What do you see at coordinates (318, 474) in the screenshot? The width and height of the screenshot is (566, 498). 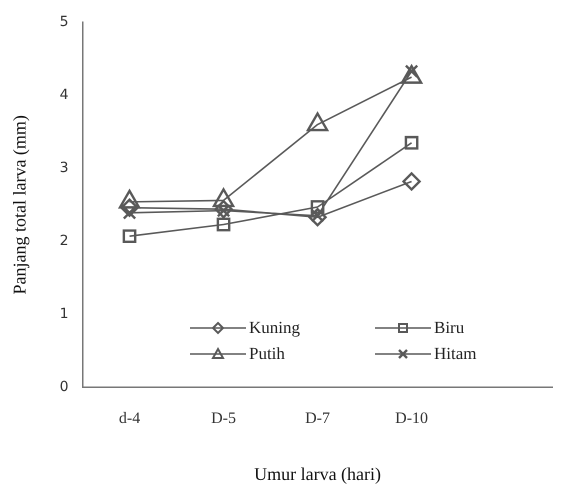 I see `x-axis-title: Umur larva (hari)` at bounding box center [318, 474].